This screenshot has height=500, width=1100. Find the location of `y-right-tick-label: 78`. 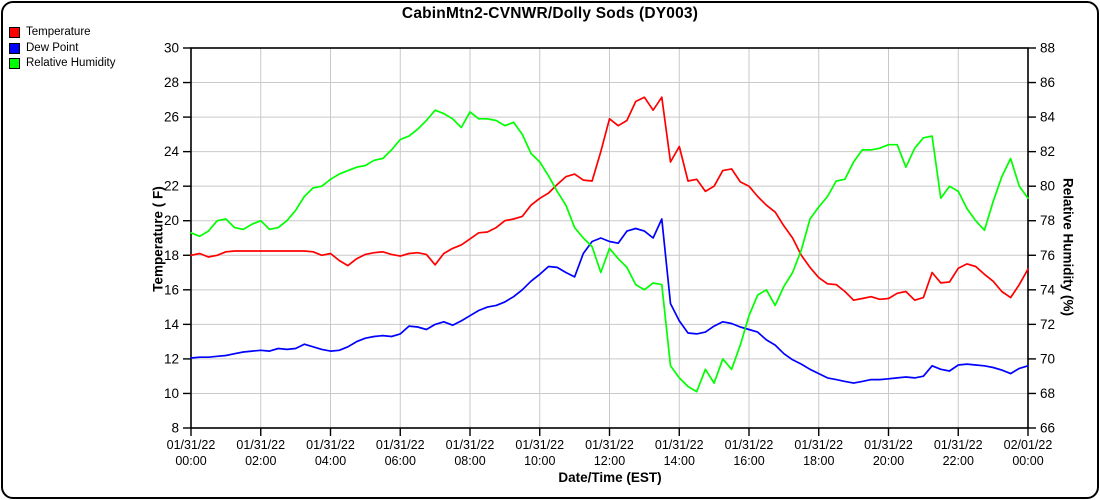

y-right-tick-label: 78 is located at coordinates (1047, 220).